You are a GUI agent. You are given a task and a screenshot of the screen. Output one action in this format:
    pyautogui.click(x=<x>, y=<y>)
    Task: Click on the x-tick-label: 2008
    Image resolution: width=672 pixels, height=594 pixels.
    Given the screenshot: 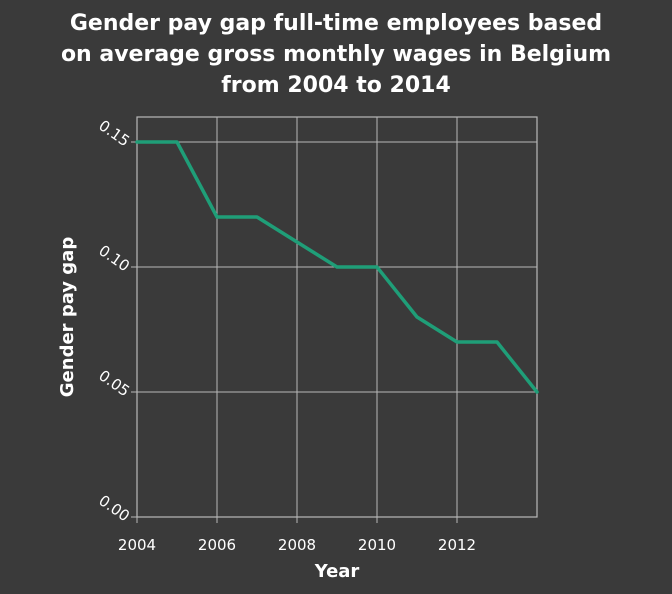 What is the action you would take?
    pyautogui.click(x=297, y=545)
    